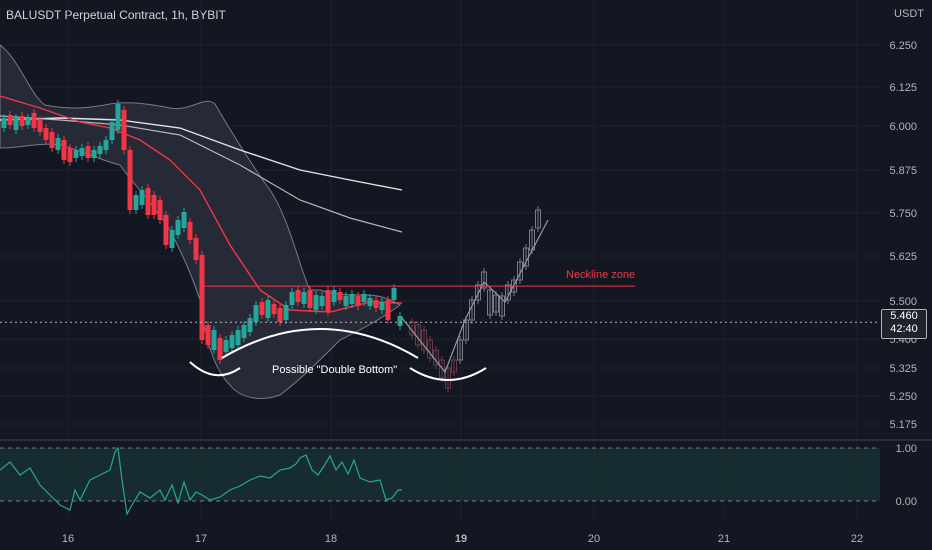 The image size is (932, 550). What do you see at coordinates (594, 539) in the screenshot?
I see `time-tick-label: 20` at bounding box center [594, 539].